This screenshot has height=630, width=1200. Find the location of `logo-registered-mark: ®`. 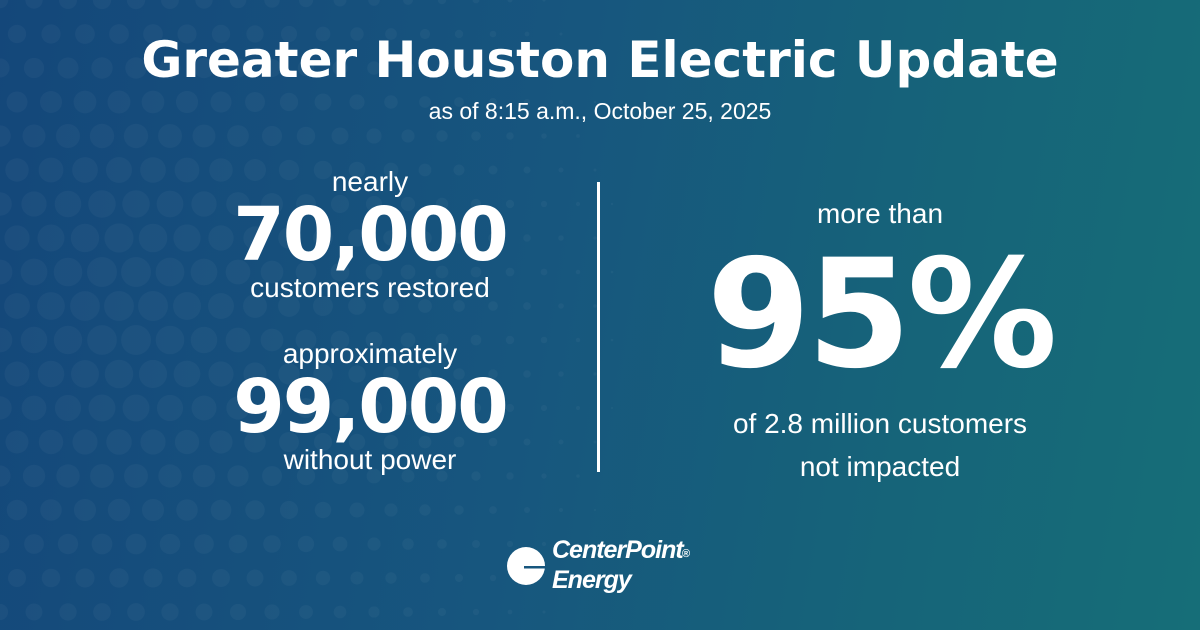

logo-registered-mark: ® is located at coordinates (686, 554).